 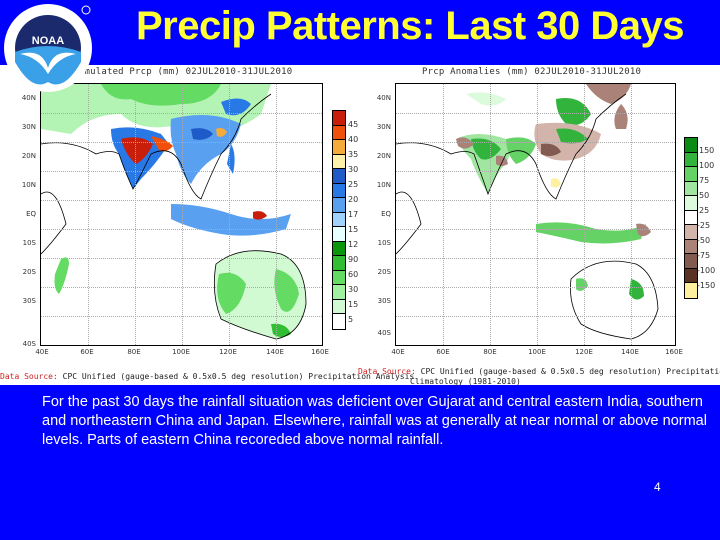 I want to click on legend-label: 50, so click(x=704, y=195).